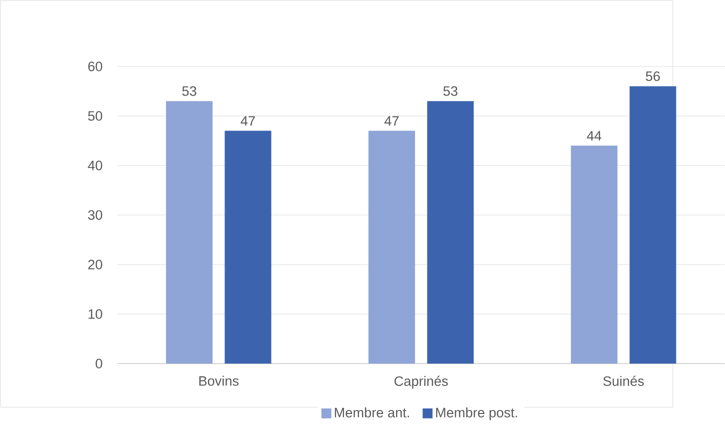 This screenshot has width=725, height=424. Describe the element at coordinates (623, 381) in the screenshot. I see `x-tick-label: Suinés` at that location.